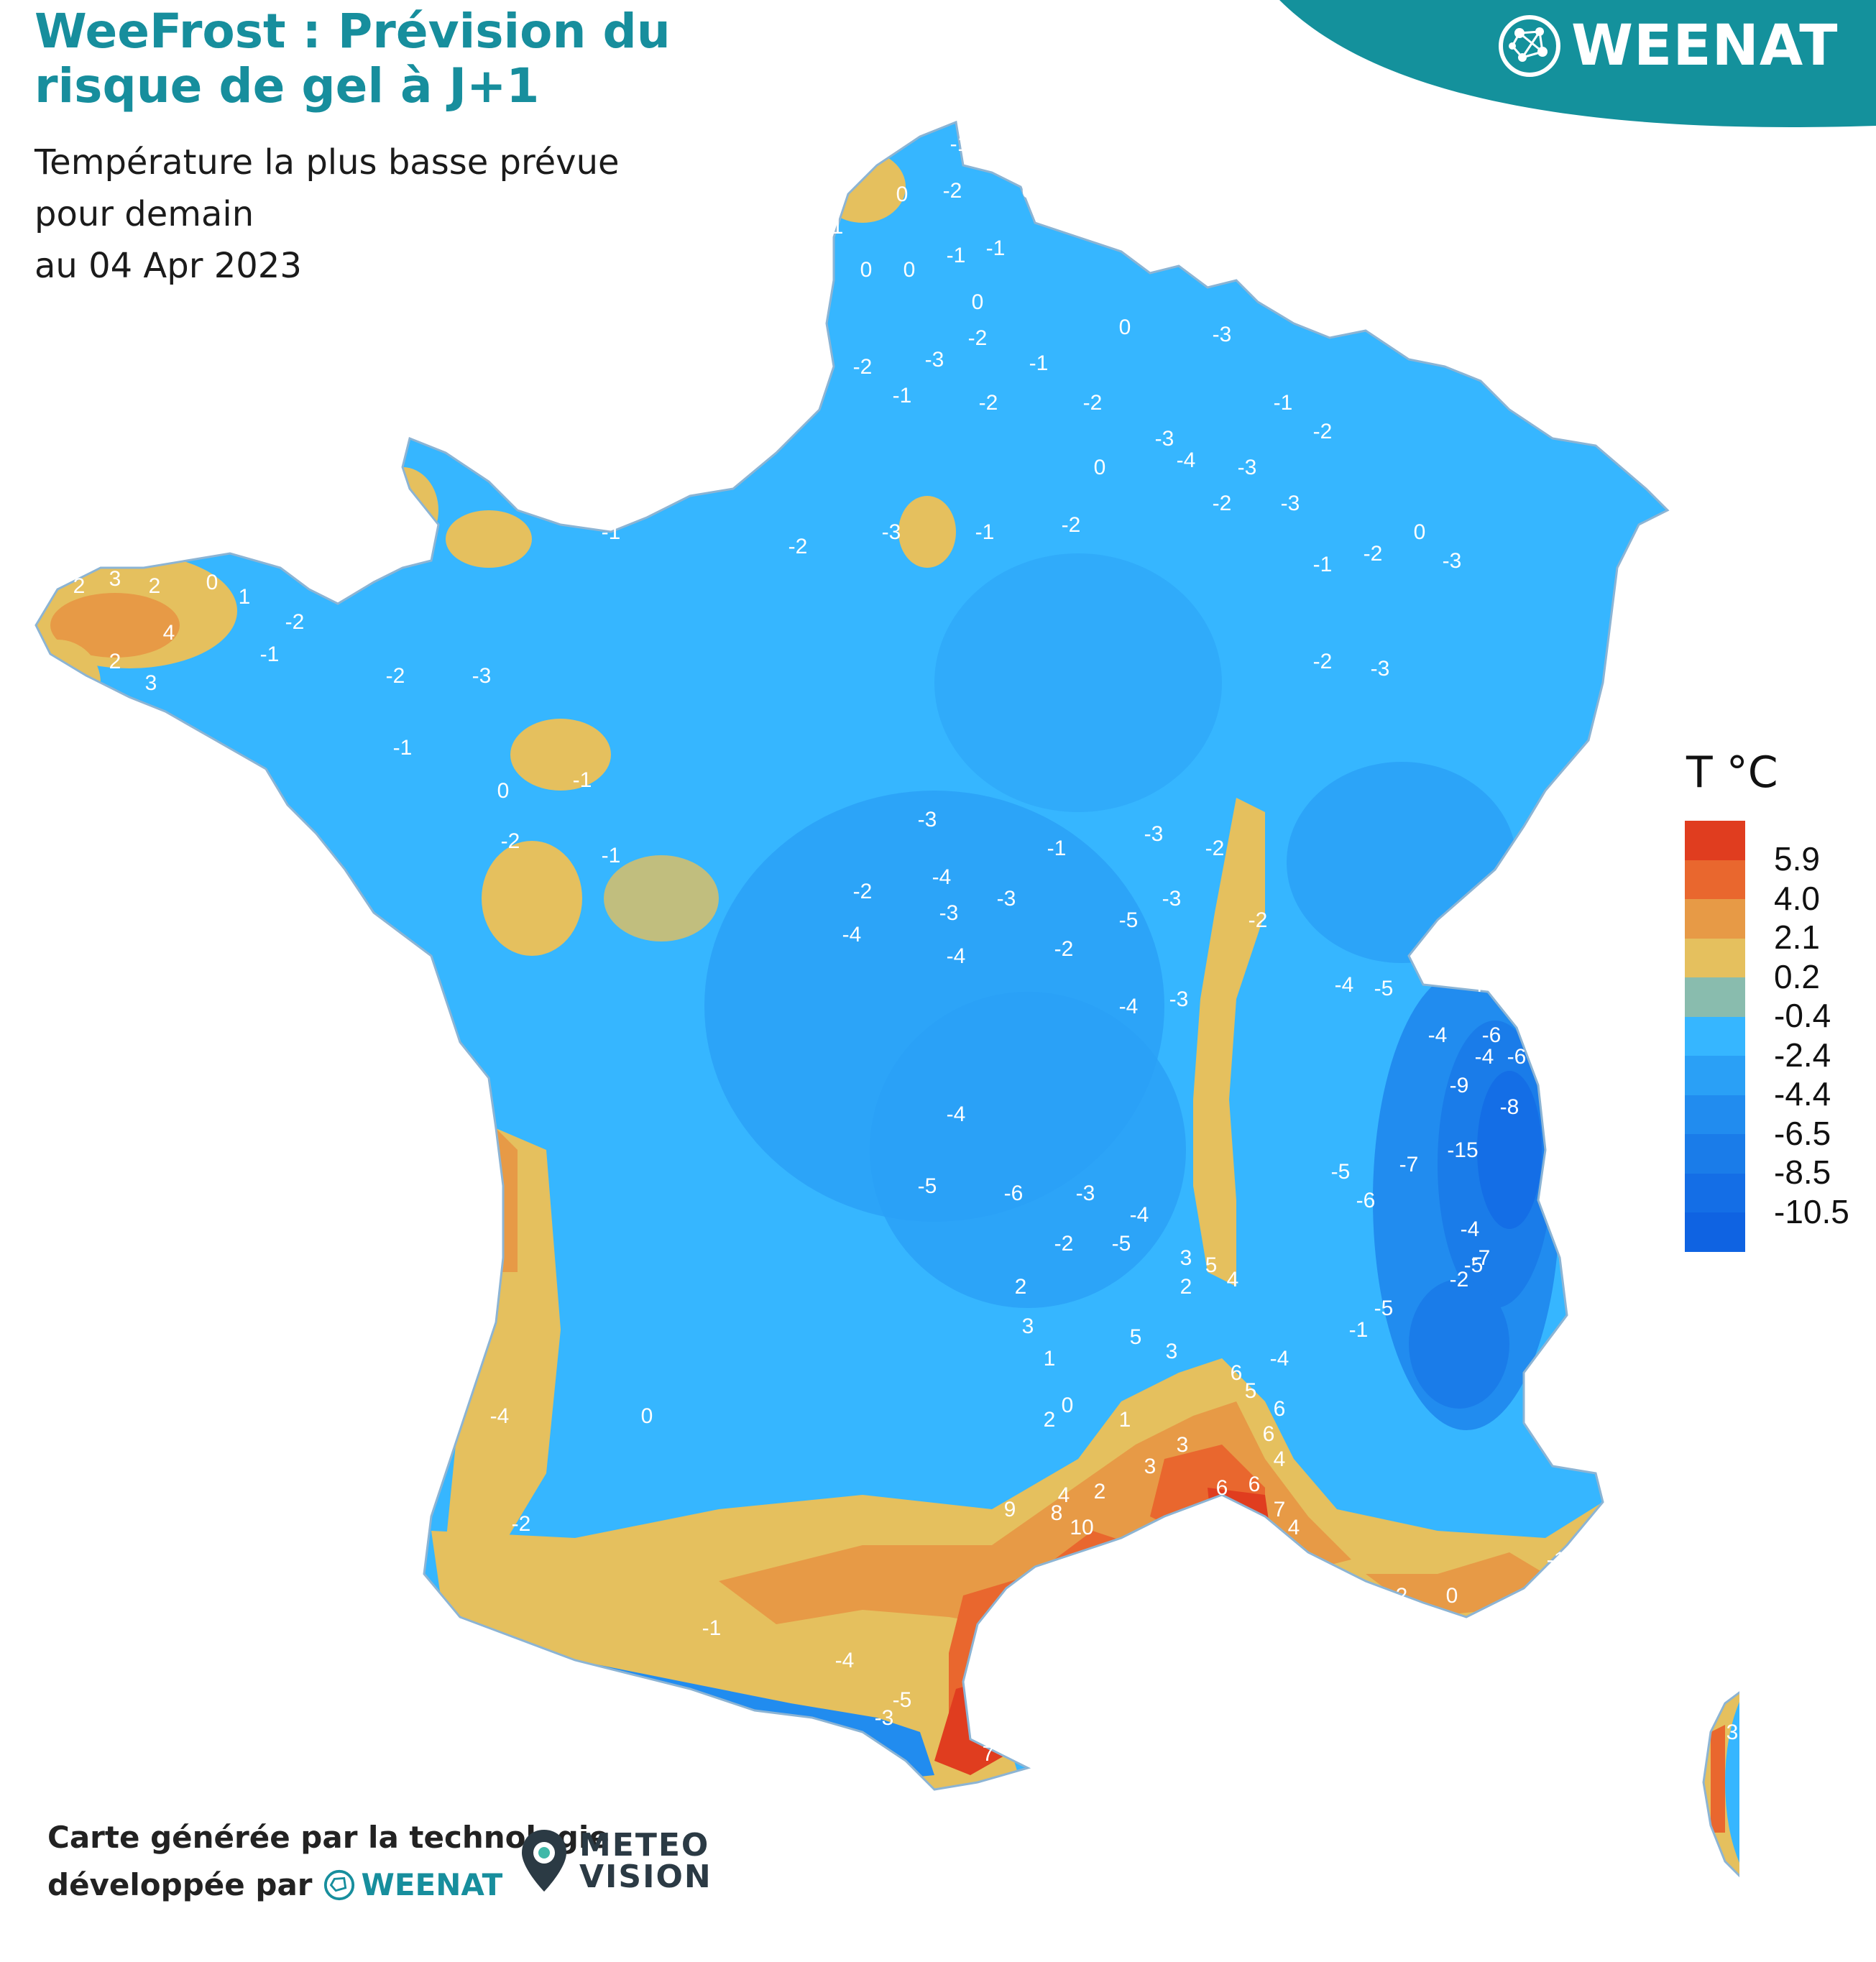 This screenshot has width=1876, height=1962. What do you see at coordinates (1705, 46) in the screenshot?
I see `brand-name: WEENAT` at bounding box center [1705, 46].